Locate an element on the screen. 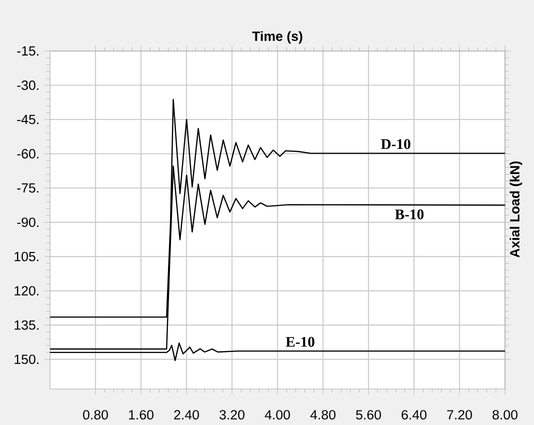  series-label: D-10 is located at coordinates (395, 144).